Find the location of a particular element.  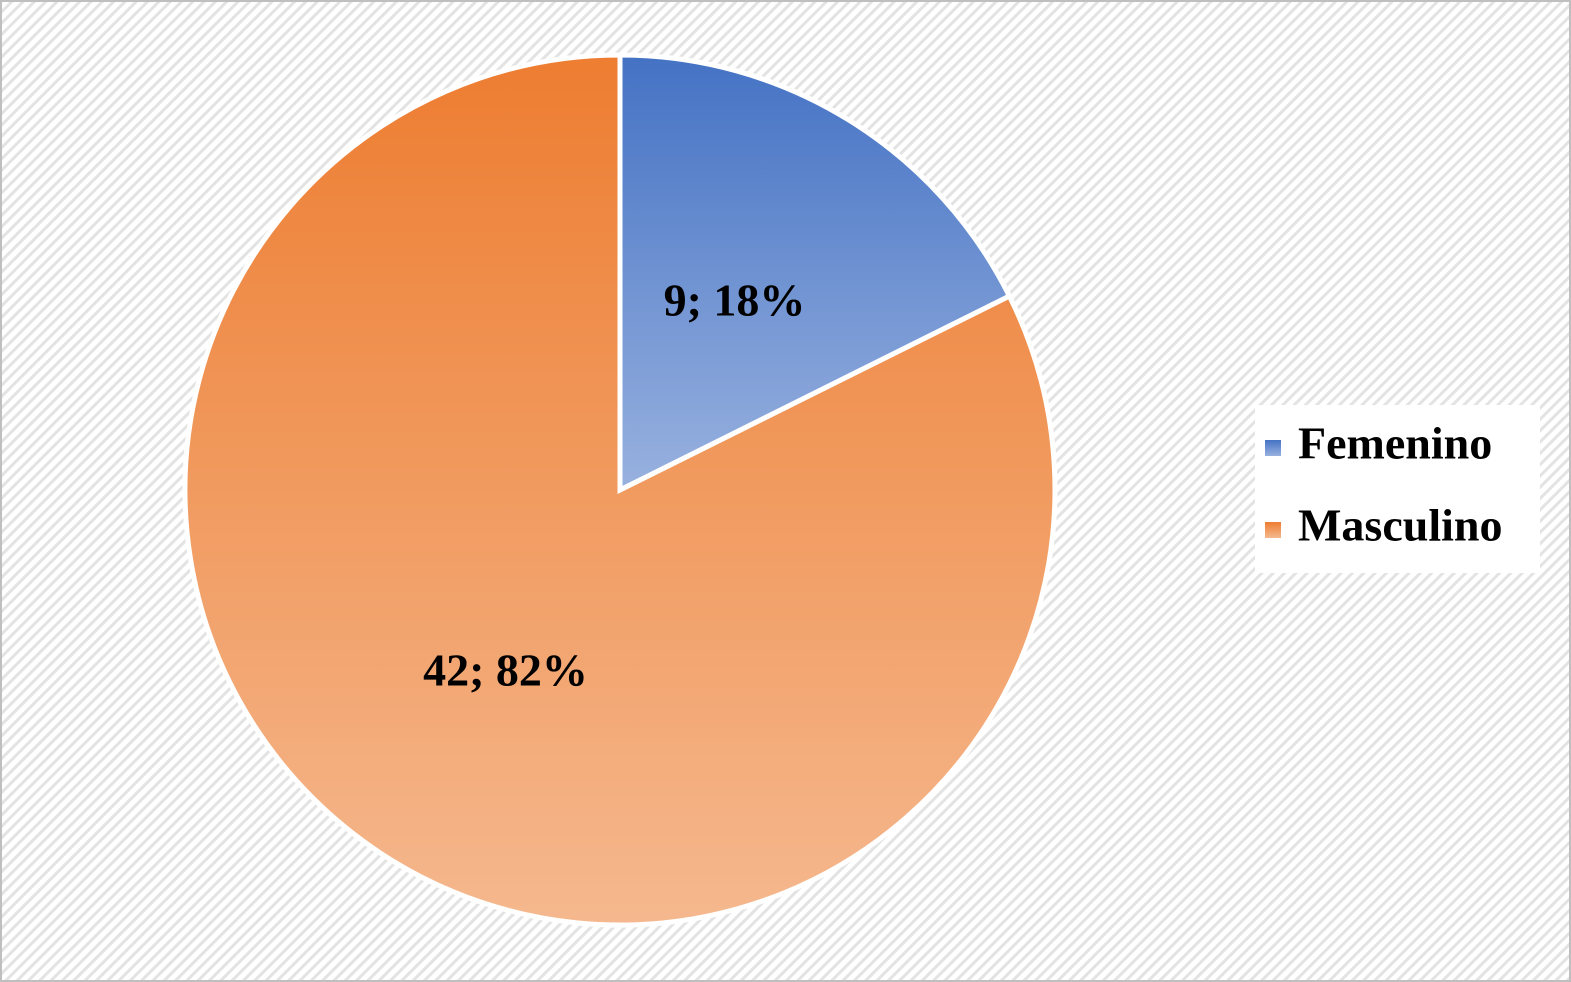

data-label: 42; 82% is located at coordinates (505, 669).